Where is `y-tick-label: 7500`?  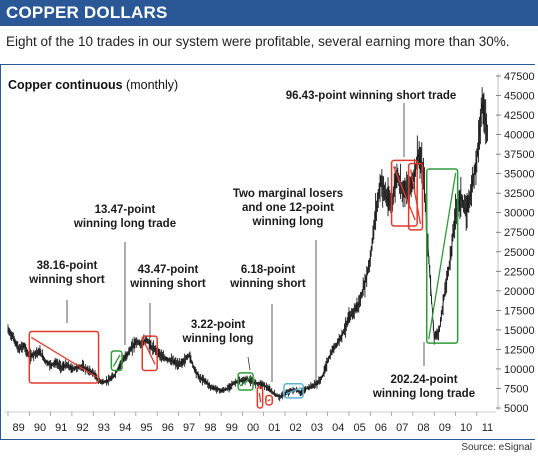
y-tick-label: 7500 is located at coordinates (516, 389).